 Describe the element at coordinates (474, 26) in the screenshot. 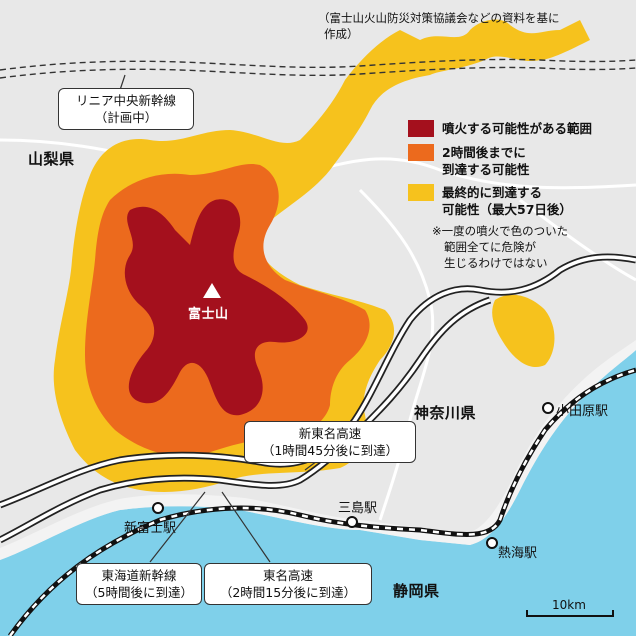

I see `source-note: （富士山火山防災対策協議会などの資料を基に 作成）` at that location.